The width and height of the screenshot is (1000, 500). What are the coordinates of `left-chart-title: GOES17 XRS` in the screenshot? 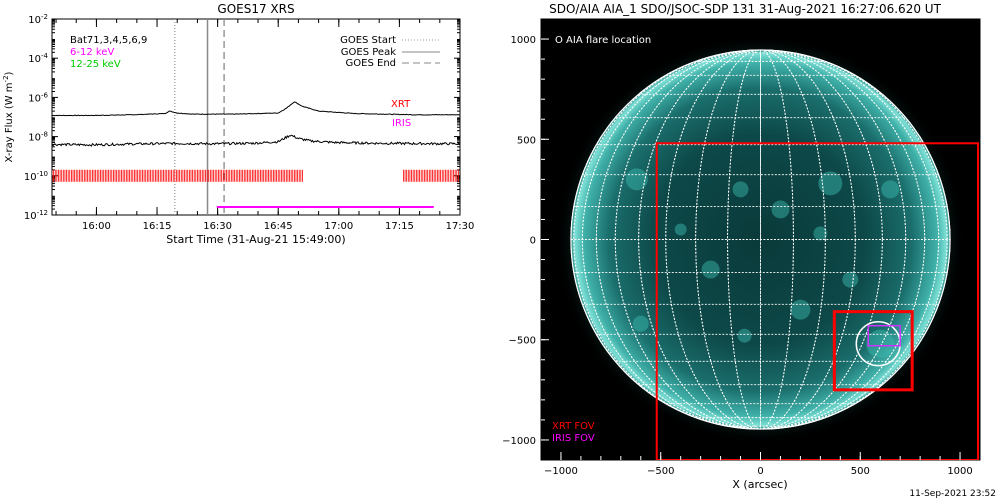 It's located at (255, 9).